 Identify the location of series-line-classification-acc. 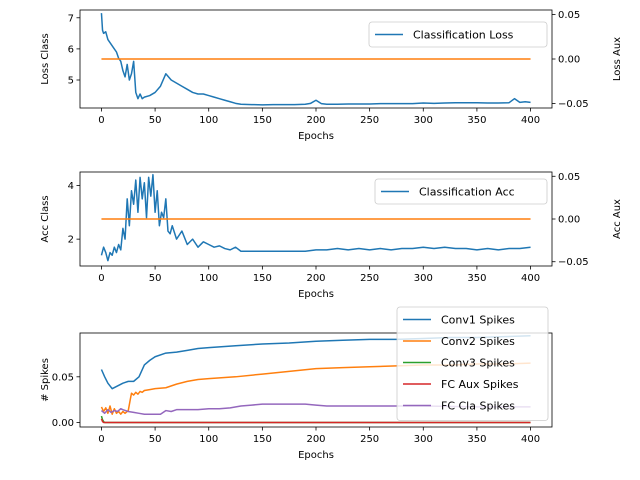
(315, 217).